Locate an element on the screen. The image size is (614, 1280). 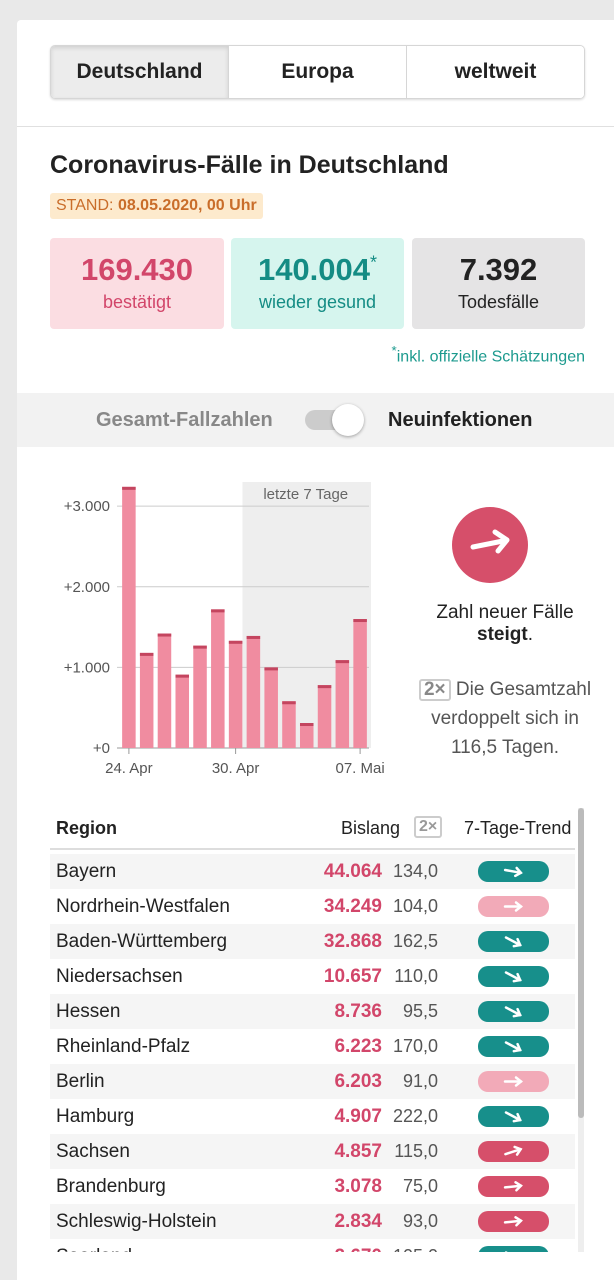
footnote-text: inkl. offizielle Schätzungen is located at coordinates (490, 357).